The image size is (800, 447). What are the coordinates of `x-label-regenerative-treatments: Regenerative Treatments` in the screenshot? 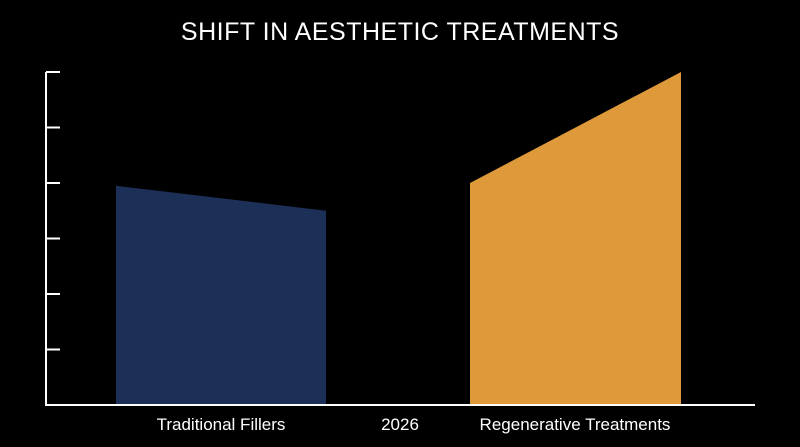 It's located at (575, 424).